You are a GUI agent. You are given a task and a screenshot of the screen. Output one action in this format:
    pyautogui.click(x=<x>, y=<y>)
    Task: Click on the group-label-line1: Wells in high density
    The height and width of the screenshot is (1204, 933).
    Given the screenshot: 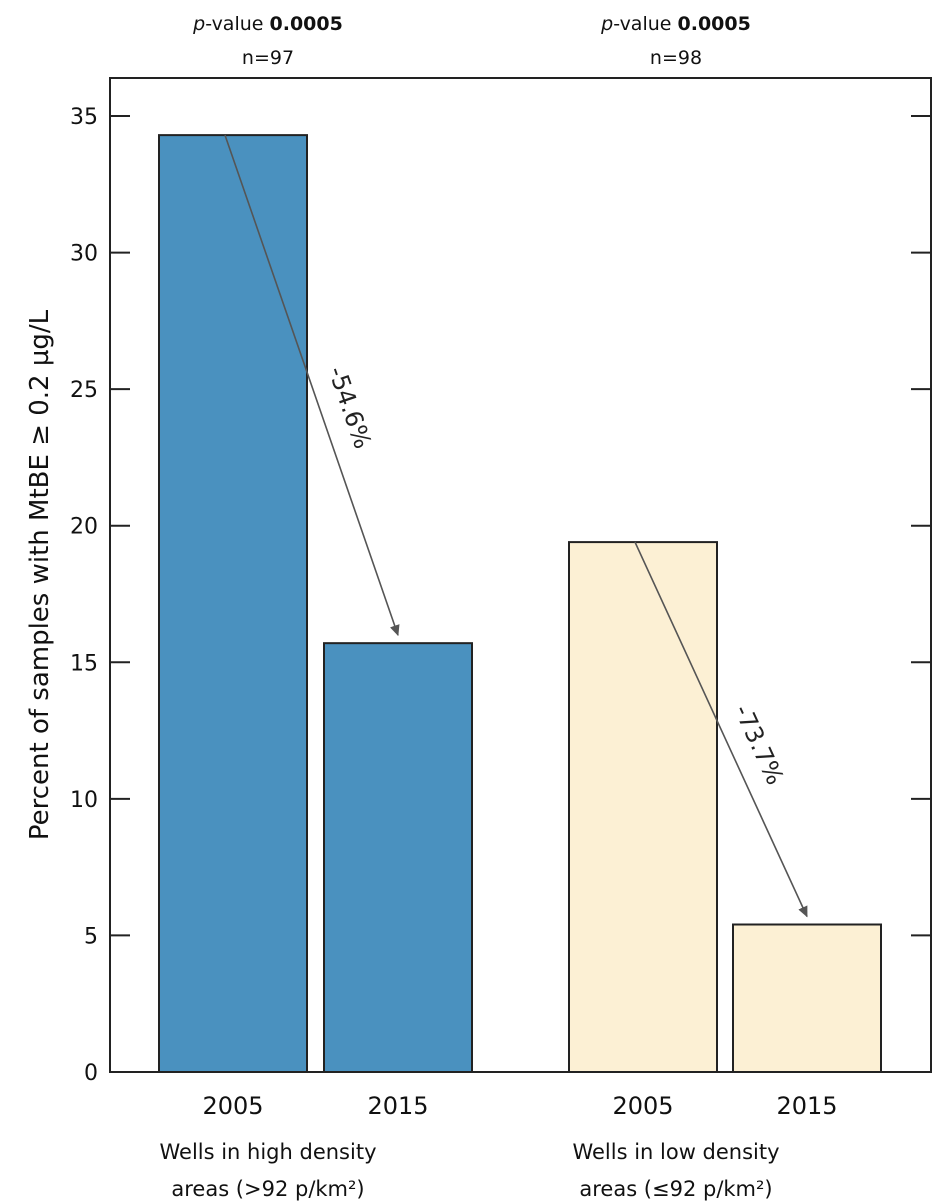 What is the action you would take?
    pyautogui.click(x=267, y=1152)
    